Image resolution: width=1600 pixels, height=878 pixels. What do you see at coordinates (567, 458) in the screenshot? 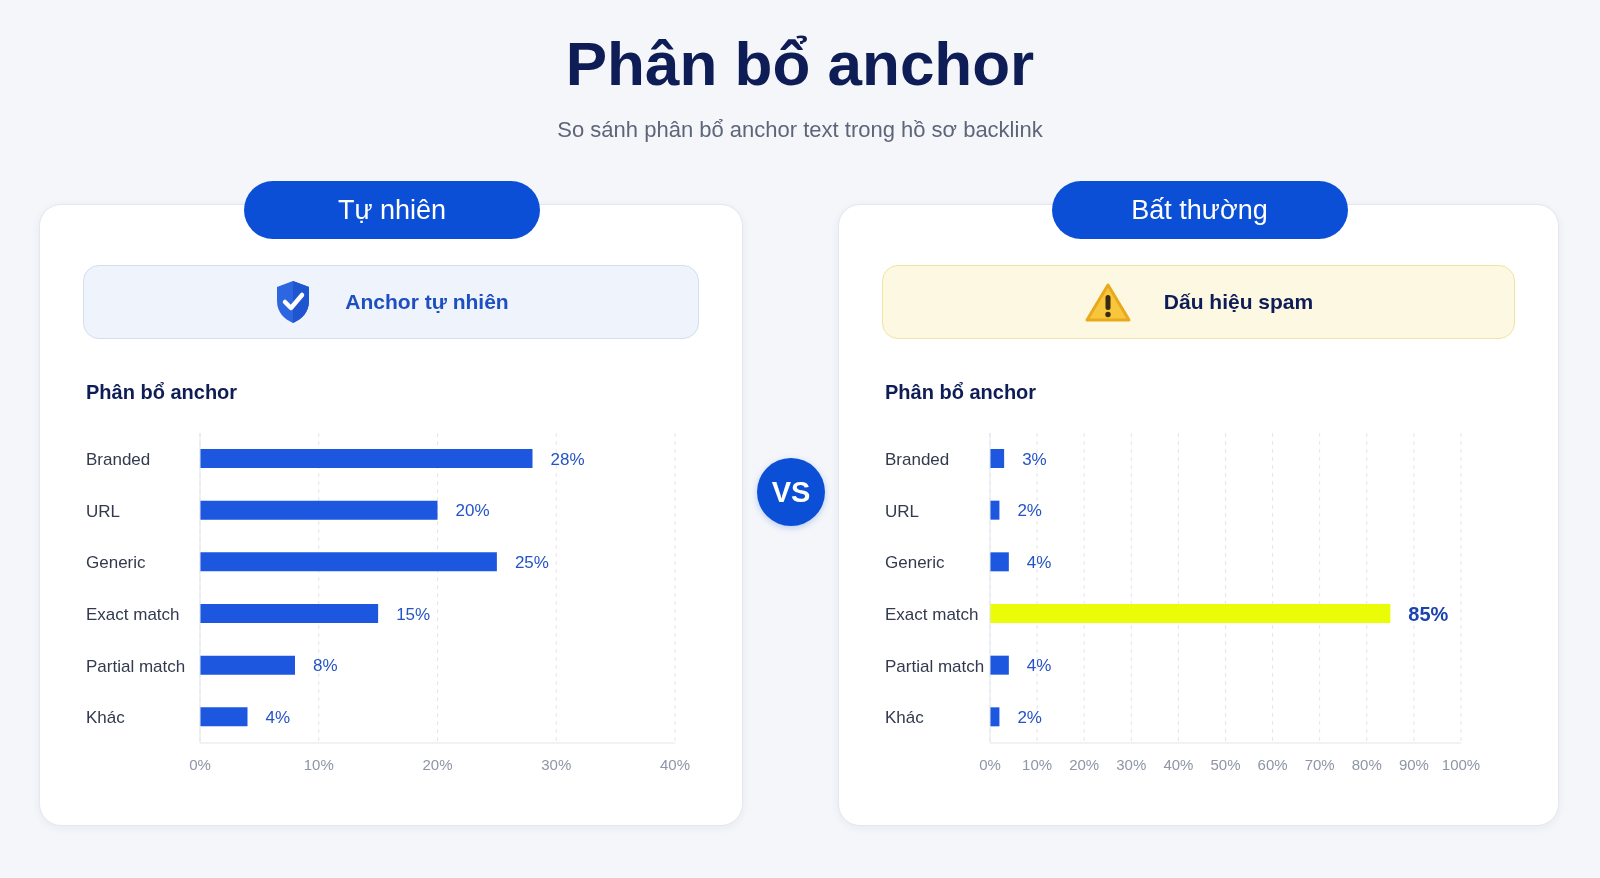
I see `data-label: 28%` at bounding box center [567, 458].